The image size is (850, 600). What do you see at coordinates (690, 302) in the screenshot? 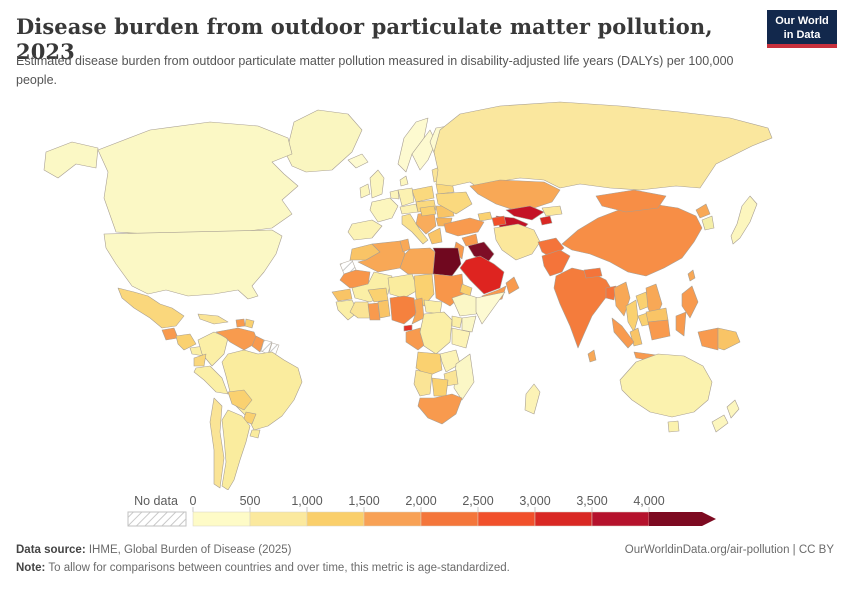
I see `country-philippines` at bounding box center [690, 302].